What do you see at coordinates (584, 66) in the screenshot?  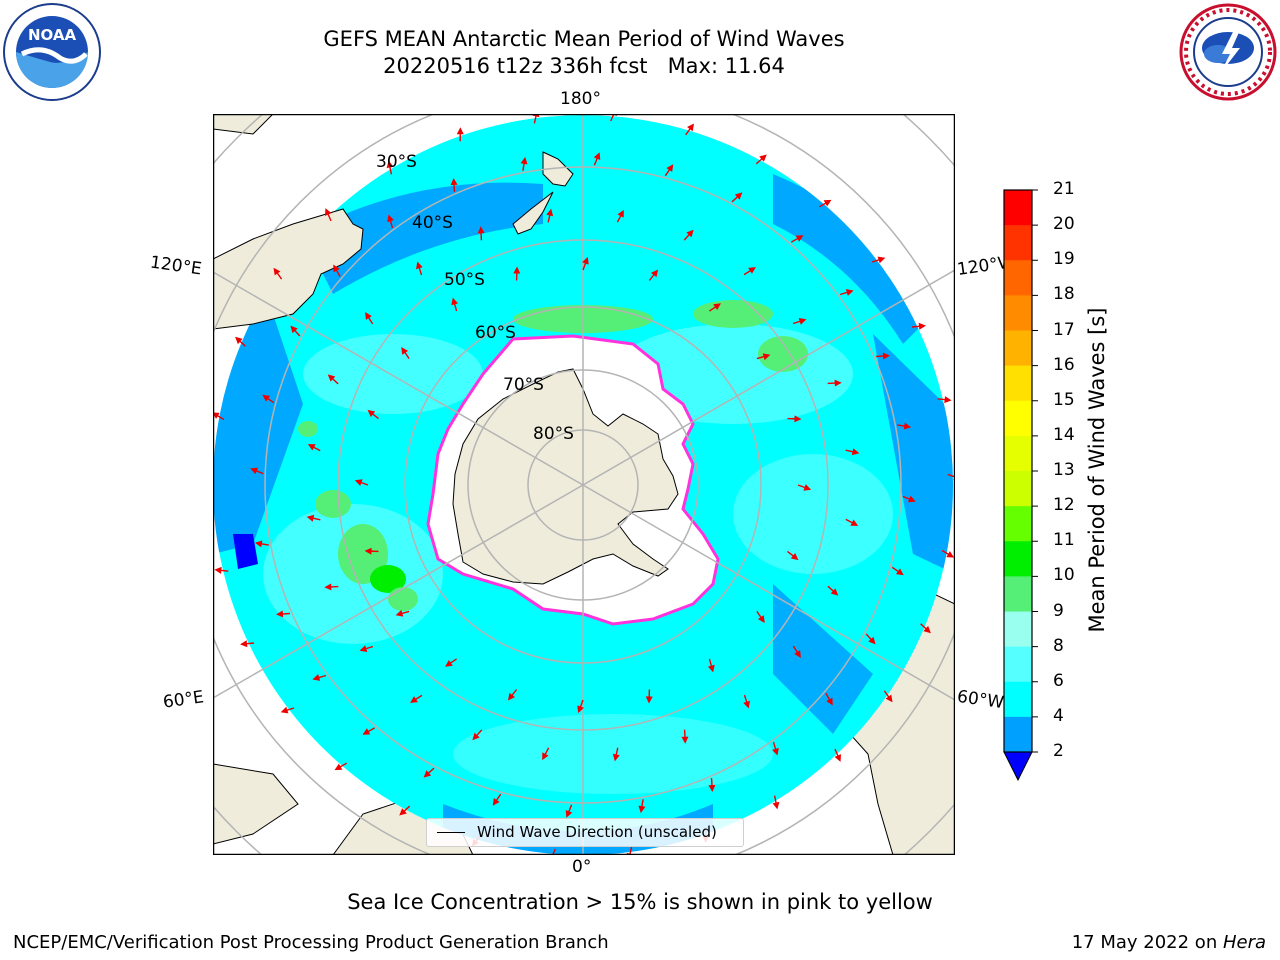 I see `map-subtitle: 20220516 t12z 336h fcst Max: 11.64` at bounding box center [584, 66].